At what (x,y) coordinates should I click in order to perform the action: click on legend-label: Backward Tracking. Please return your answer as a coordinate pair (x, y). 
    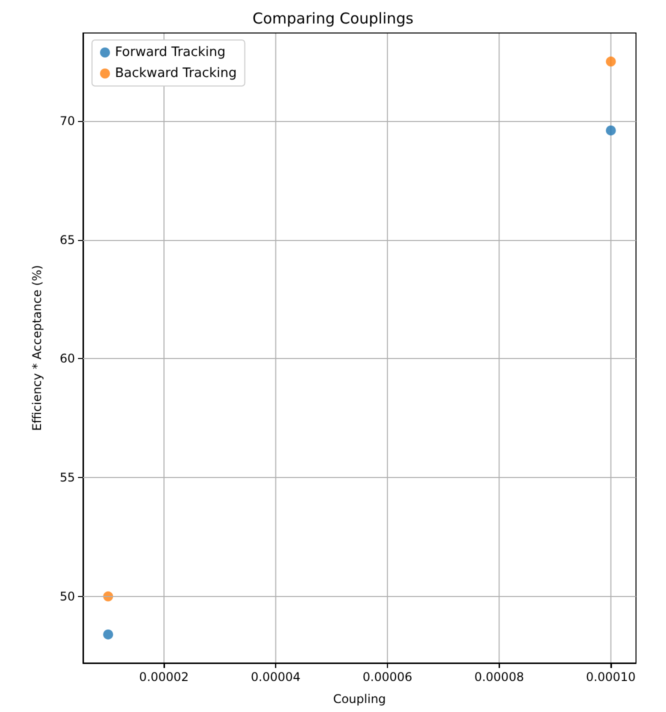
    Looking at the image, I should click on (176, 73).